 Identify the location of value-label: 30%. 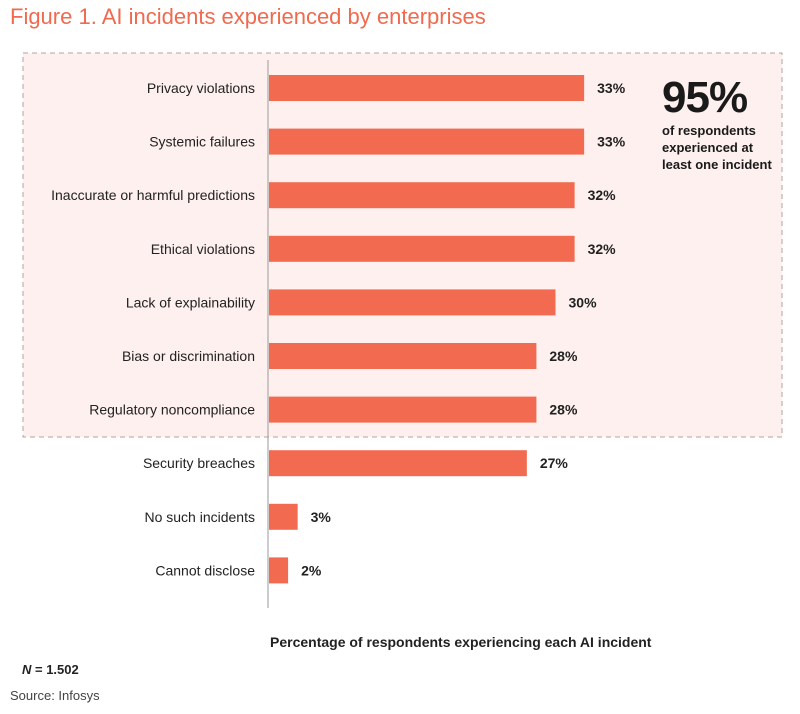
(583, 302).